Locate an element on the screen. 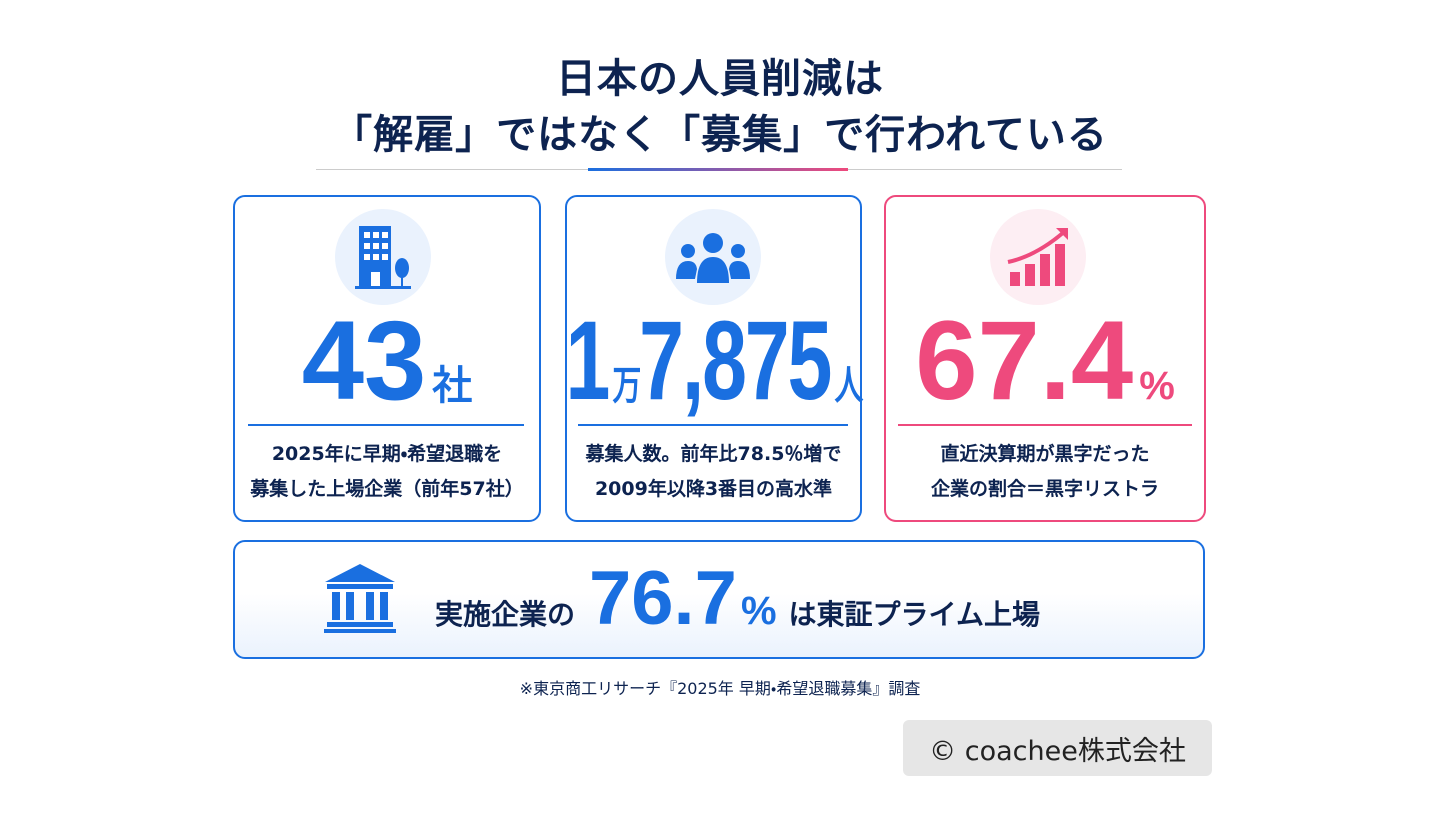 Image resolution: width=1440 pixels, height=820 pixels. growth-icon is located at coordinates (1038, 257).